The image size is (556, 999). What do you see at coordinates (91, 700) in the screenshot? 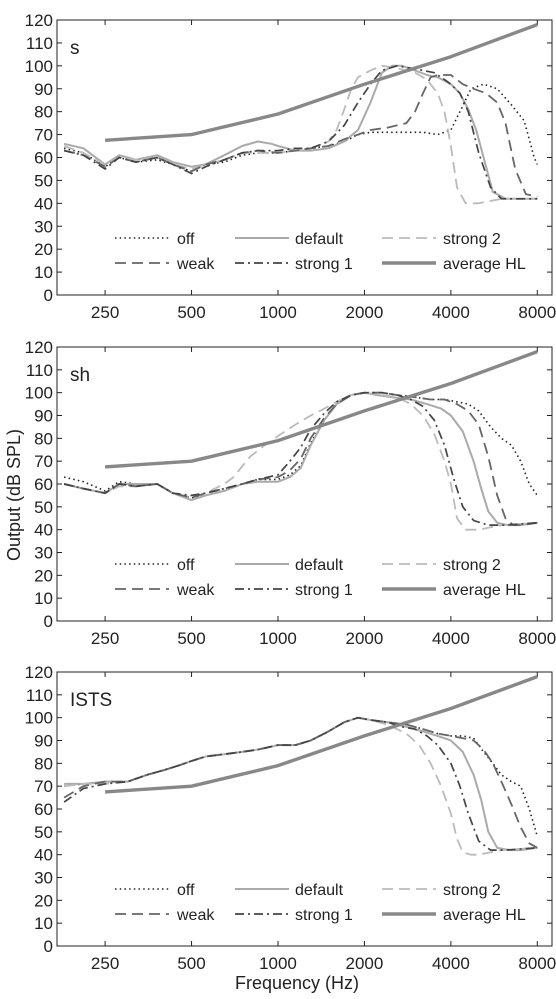
I see `panel-label: ISTS` at bounding box center [91, 700].